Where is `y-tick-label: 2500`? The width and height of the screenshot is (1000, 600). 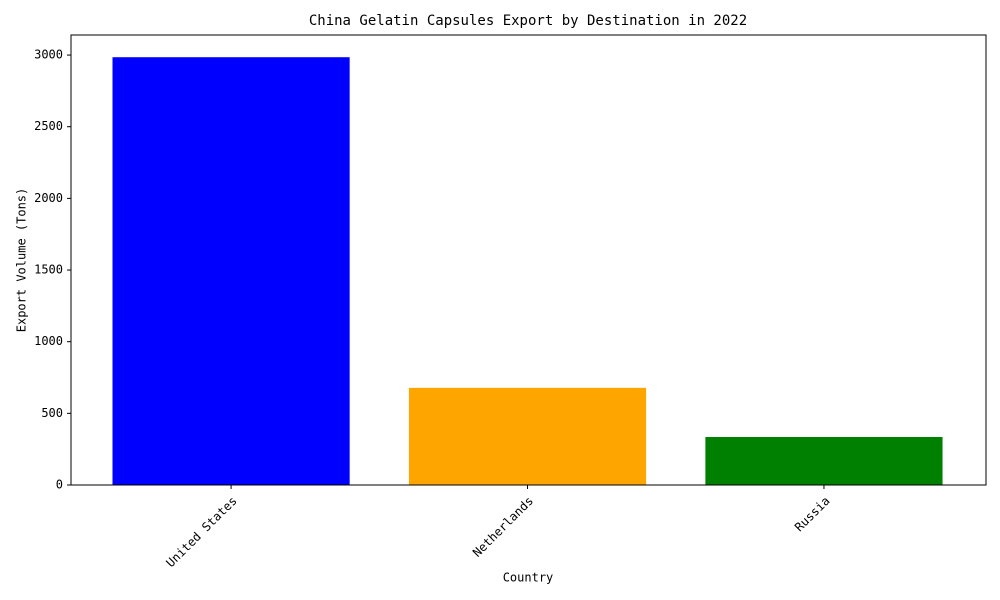
y-tick-label: 2500 is located at coordinates (48, 126).